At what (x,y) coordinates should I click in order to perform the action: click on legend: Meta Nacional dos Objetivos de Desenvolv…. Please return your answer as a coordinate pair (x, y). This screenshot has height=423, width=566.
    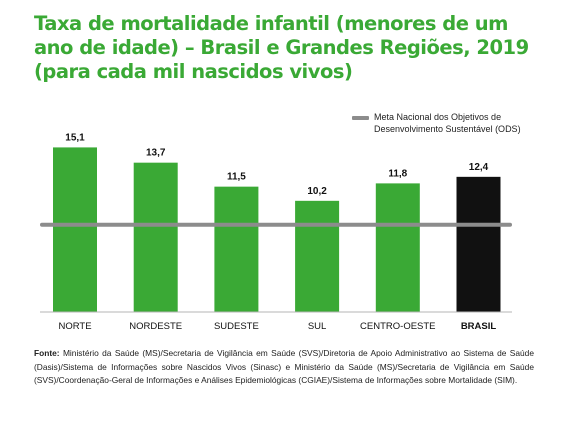
    Looking at the image, I should click on (453, 123).